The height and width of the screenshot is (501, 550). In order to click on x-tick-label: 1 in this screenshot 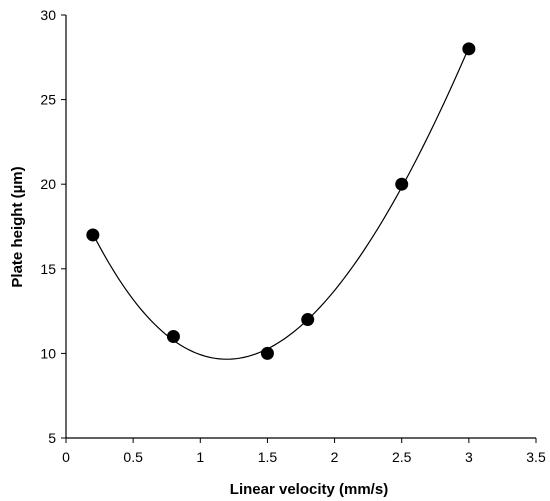, I will do `click(200, 457)`.